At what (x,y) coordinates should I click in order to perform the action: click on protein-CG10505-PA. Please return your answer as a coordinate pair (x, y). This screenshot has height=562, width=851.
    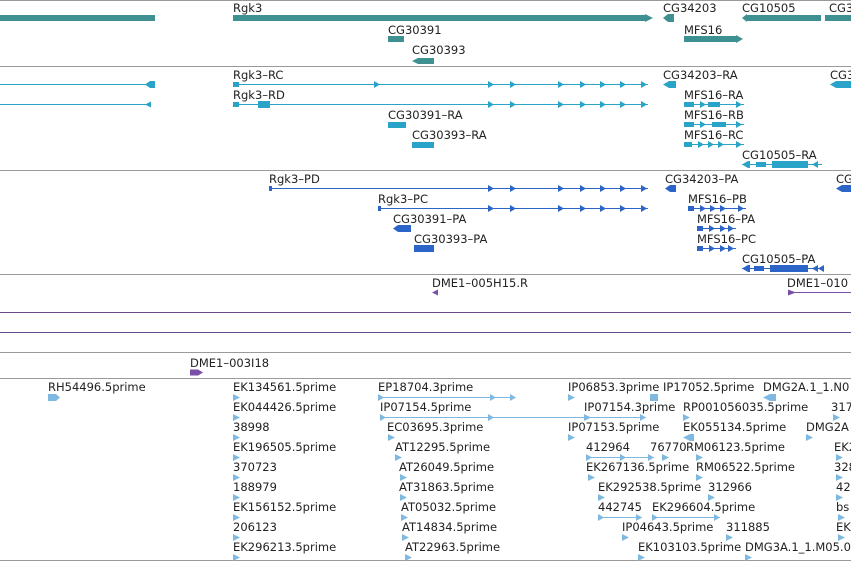
    Looking at the image, I should click on (783, 268).